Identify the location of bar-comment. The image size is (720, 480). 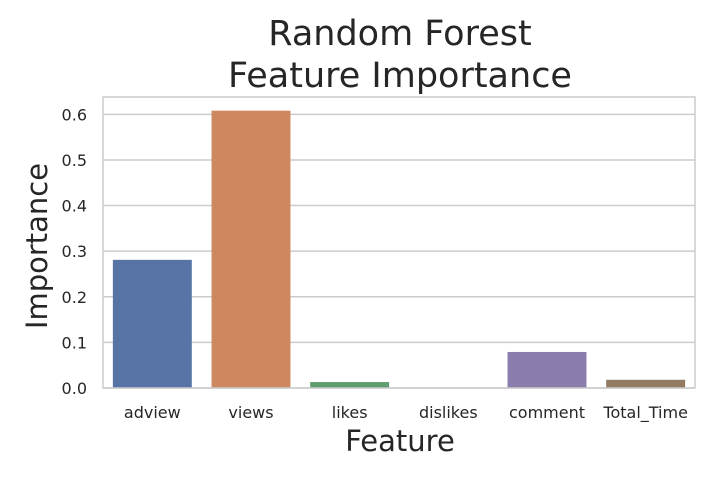
(547, 369).